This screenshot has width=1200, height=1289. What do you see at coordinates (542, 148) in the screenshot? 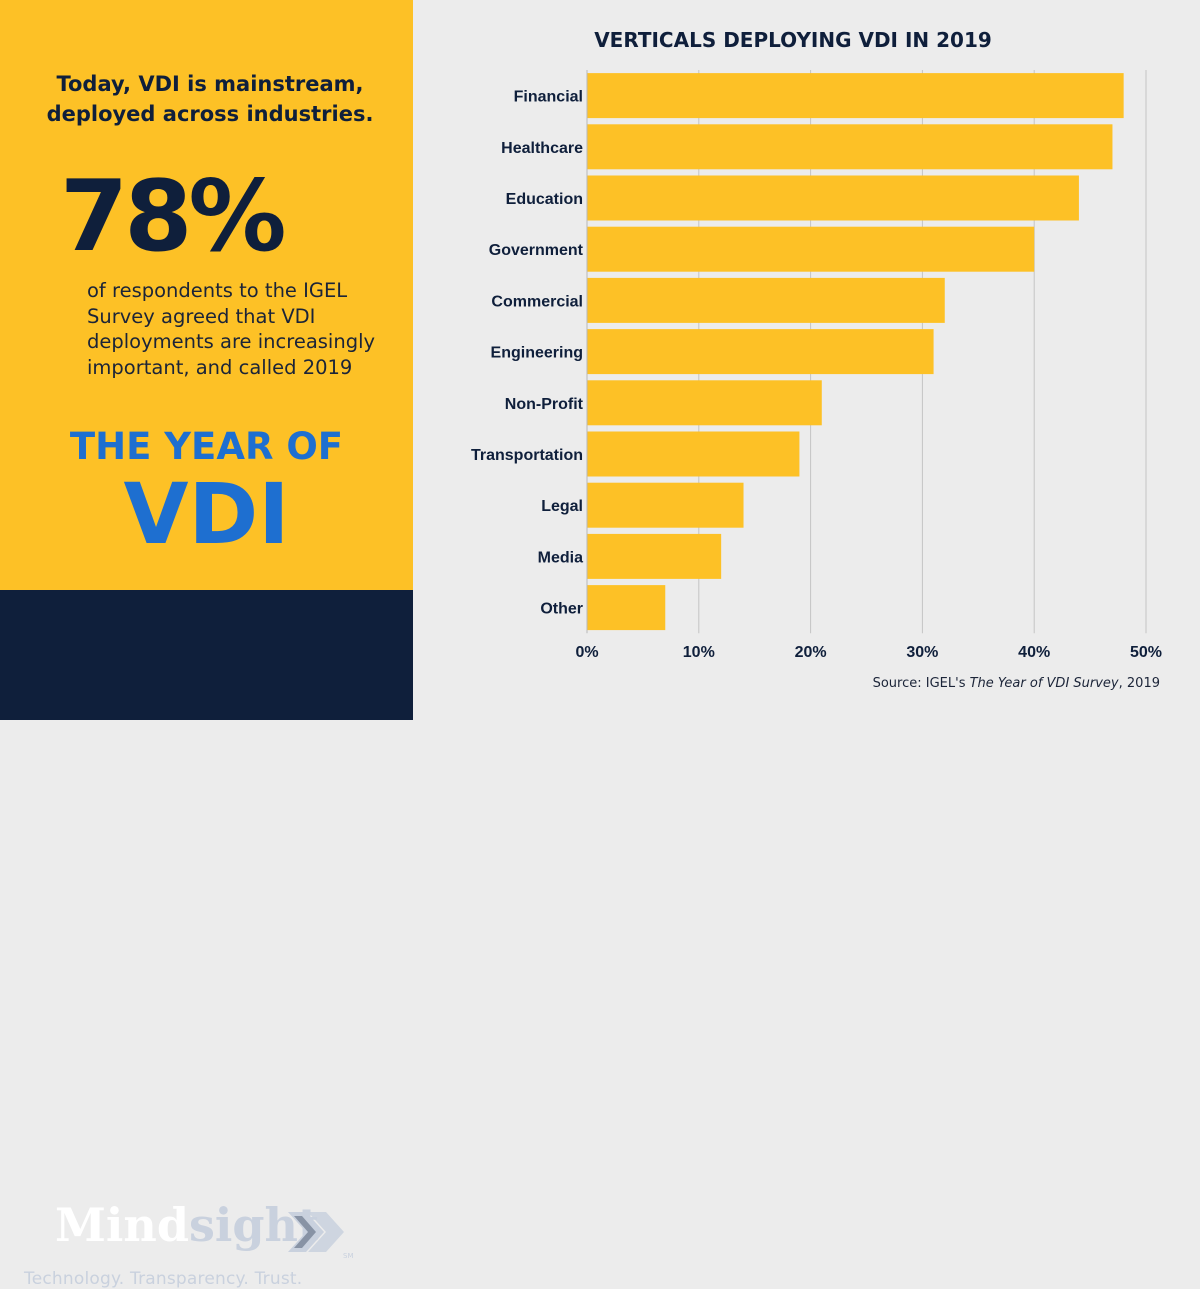
I see `category-label: Healthcare` at bounding box center [542, 148].